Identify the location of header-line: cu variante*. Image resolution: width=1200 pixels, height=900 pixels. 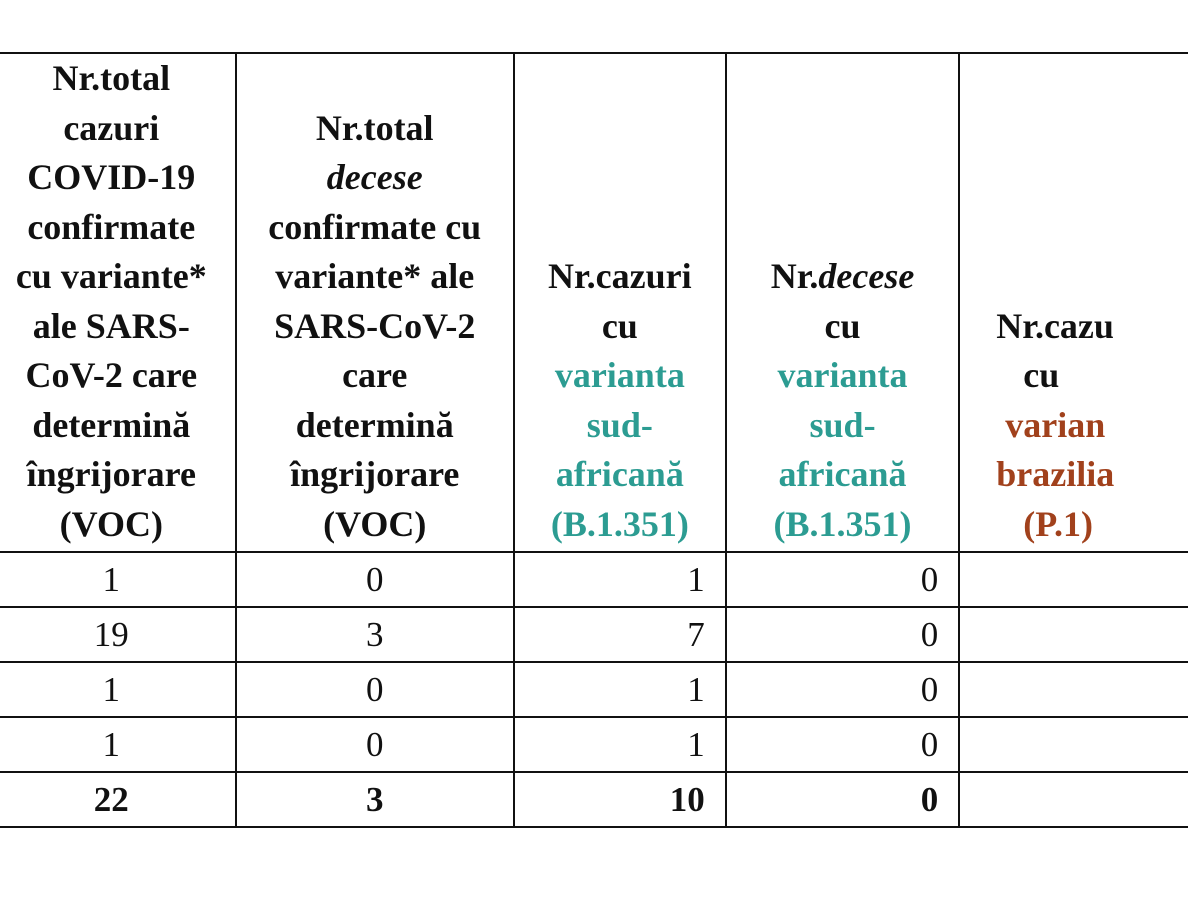
(117, 277).